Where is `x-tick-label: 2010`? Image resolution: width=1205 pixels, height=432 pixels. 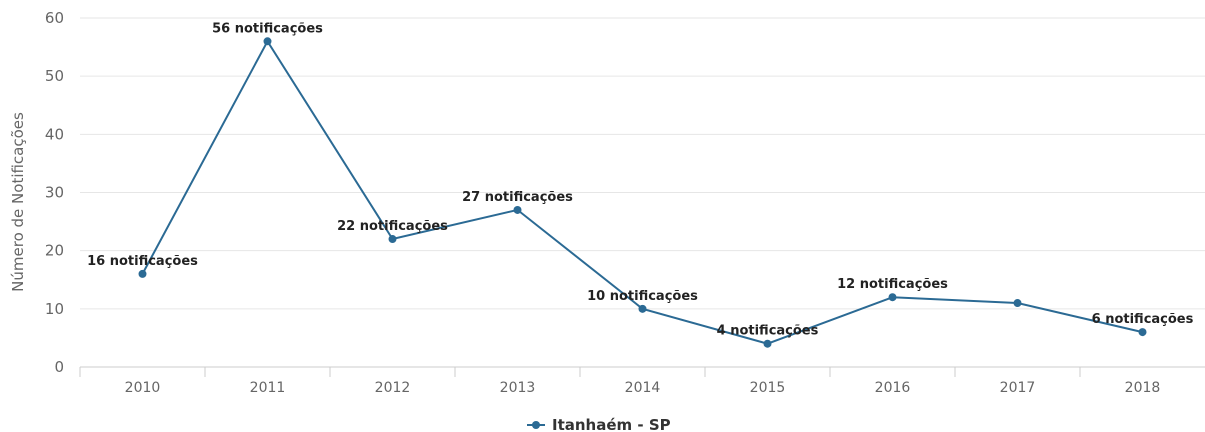
x-tick-label: 2010 is located at coordinates (143, 388).